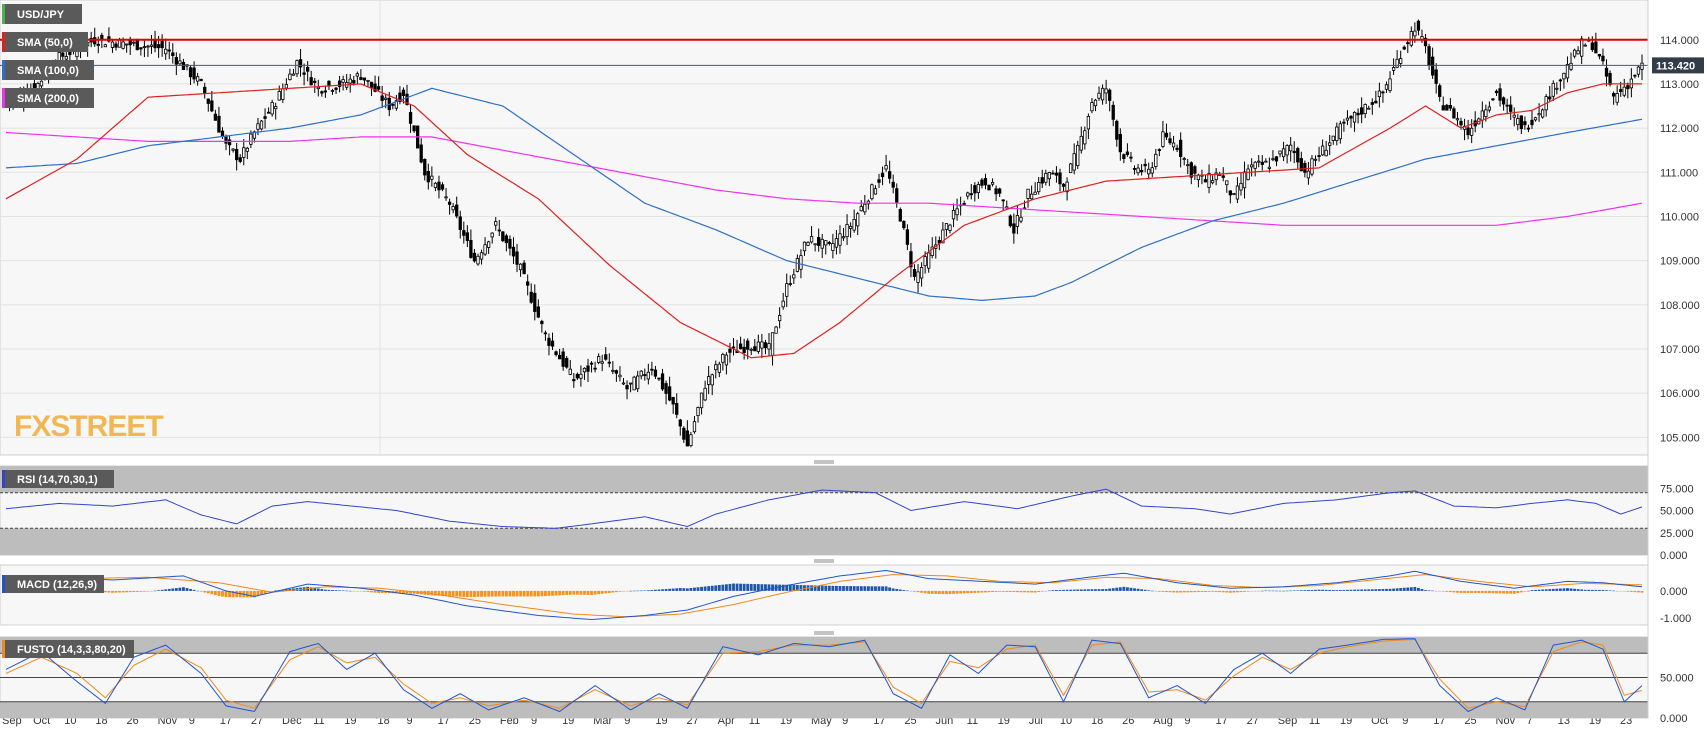  I want to click on y-tick-label: 114.000, so click(1679, 41).